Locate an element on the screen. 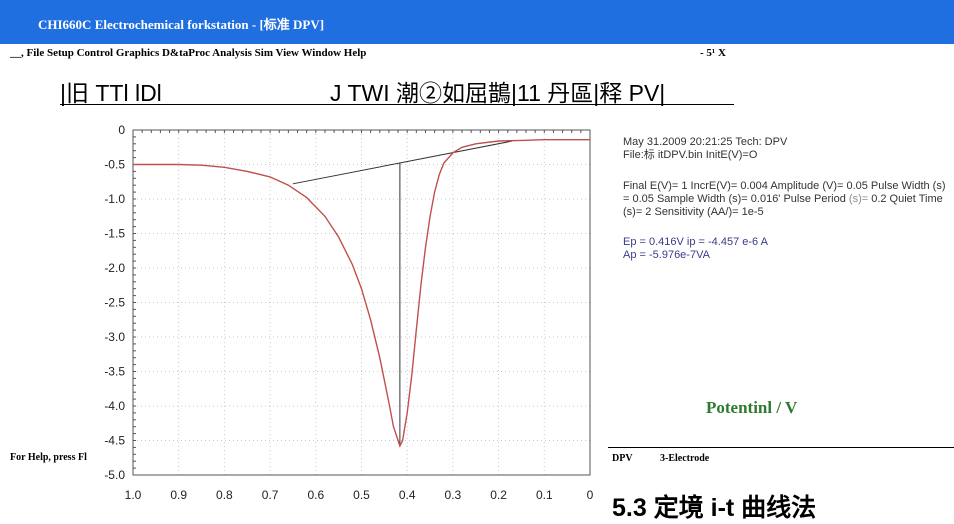 This screenshot has width=954, height=524. y-tick-label: -2.0 is located at coordinates (114, 268).